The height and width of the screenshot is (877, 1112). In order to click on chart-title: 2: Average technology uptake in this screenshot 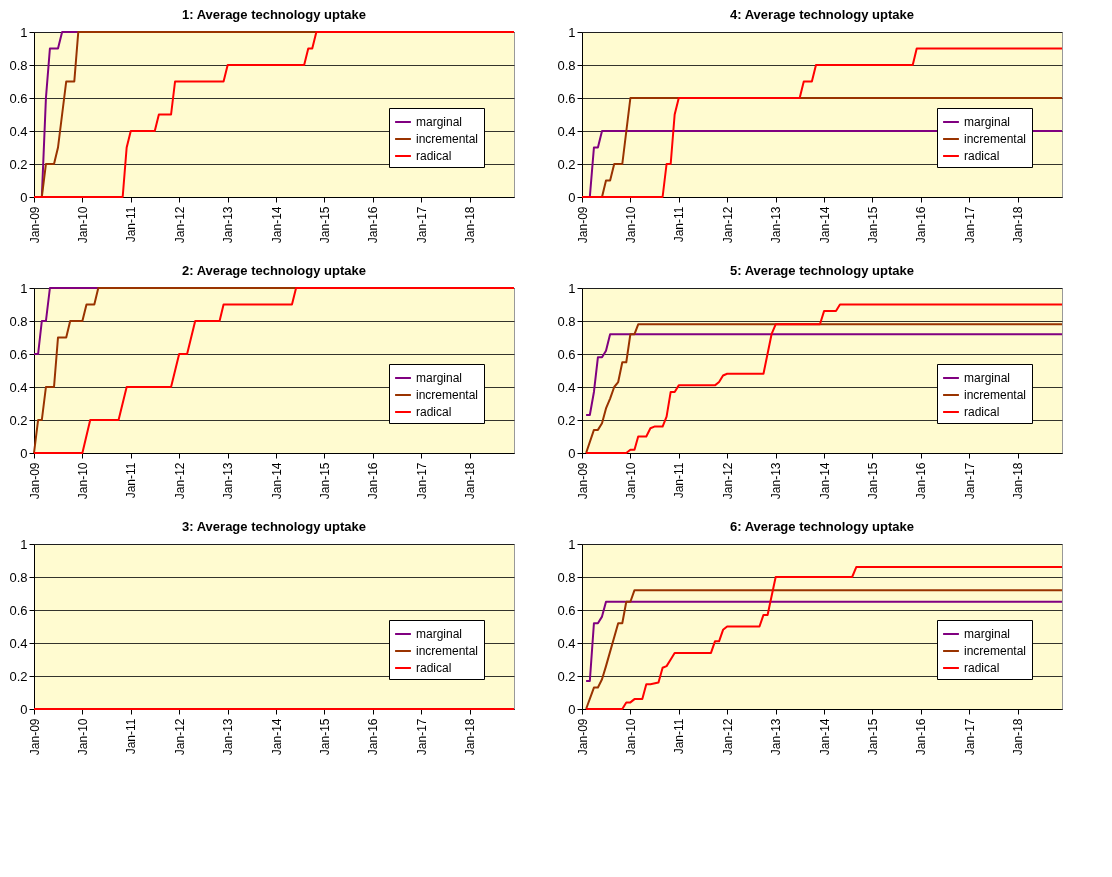, I will do `click(274, 270)`.